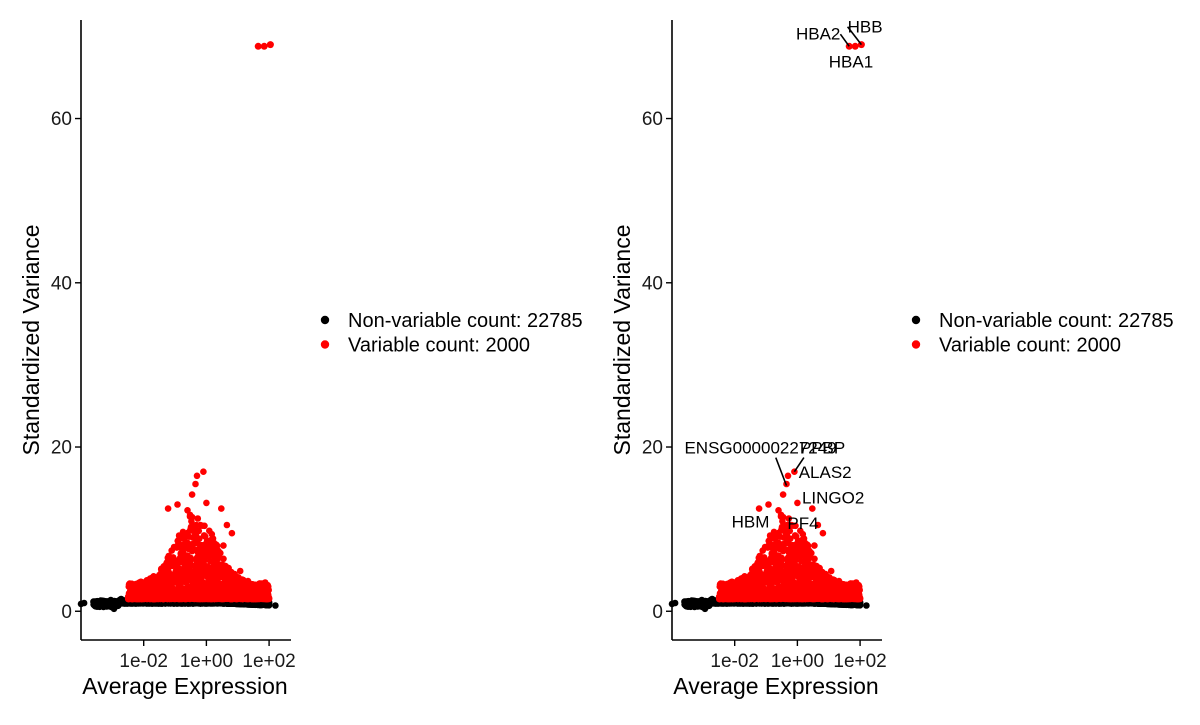 The height and width of the screenshot is (725, 1200). I want to click on legend-key-variable, so click(325, 344).